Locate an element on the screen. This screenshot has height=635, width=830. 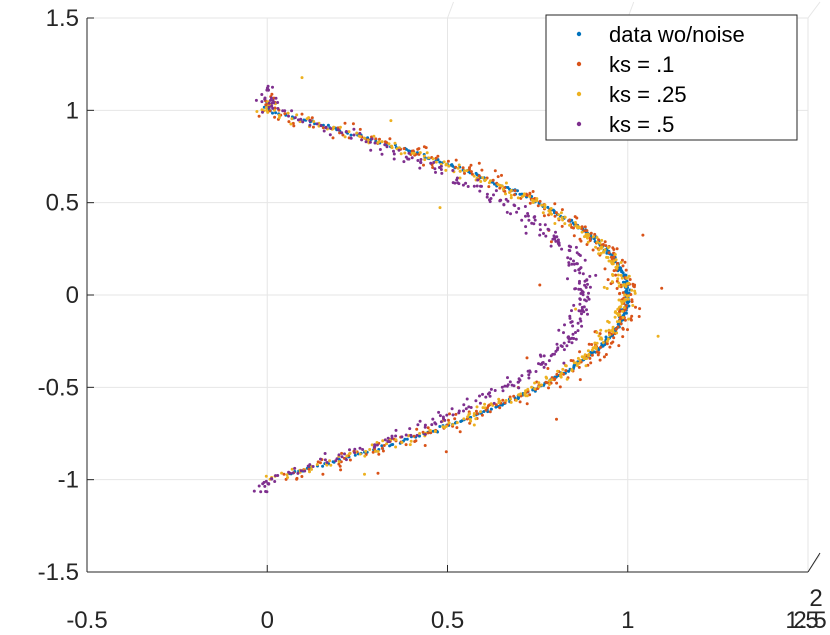
corner-tick-label: 2.5 is located at coordinates (809, 620).